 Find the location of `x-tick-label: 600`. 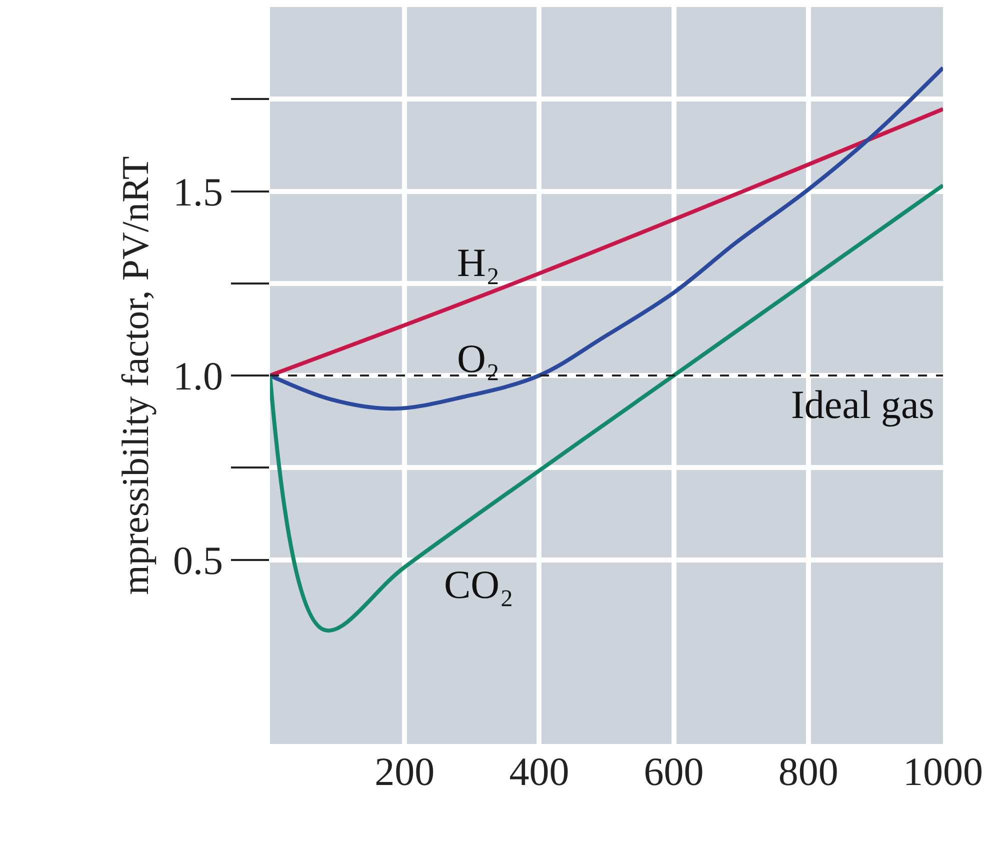

x-tick-label: 600 is located at coordinates (674, 771).